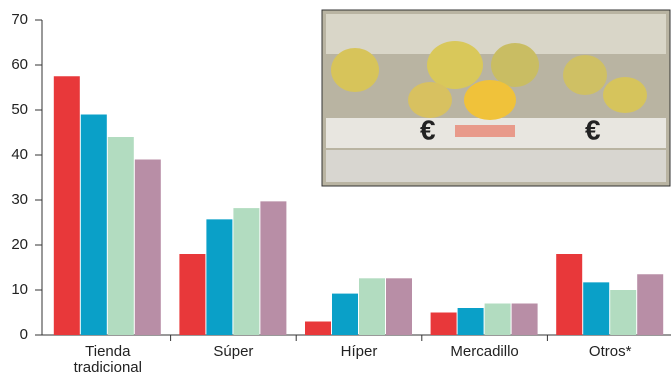 The width and height of the screenshot is (671, 381). What do you see at coordinates (19, 19) in the screenshot?
I see `y-tick-label: 70` at bounding box center [19, 19].